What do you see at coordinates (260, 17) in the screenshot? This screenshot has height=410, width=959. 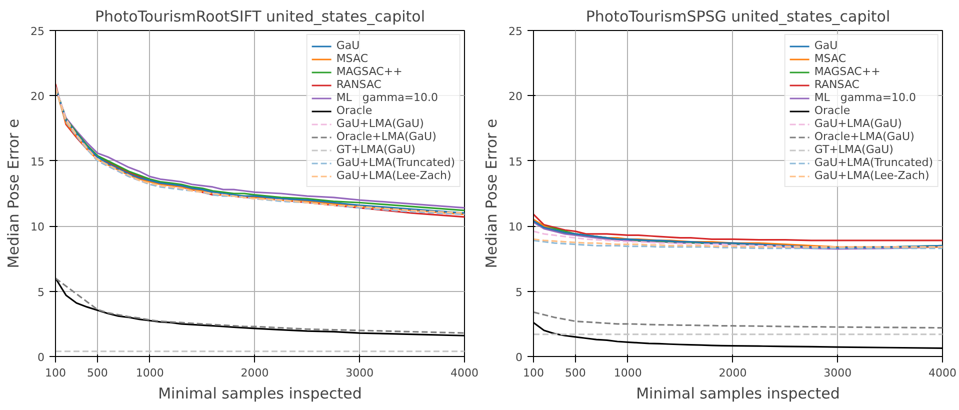 I see `chart-title: PhotoTourismRootSIFT united_states_capitol` at bounding box center [260, 17].